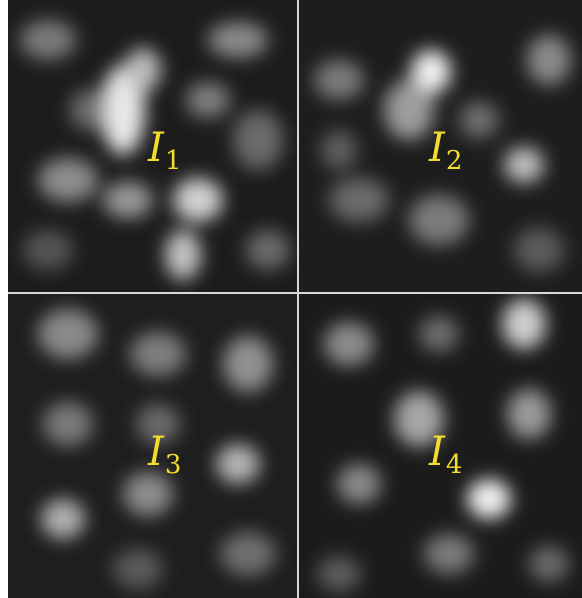 The height and width of the screenshot is (598, 582). I want to click on vertical-divider, so click(298, 299).